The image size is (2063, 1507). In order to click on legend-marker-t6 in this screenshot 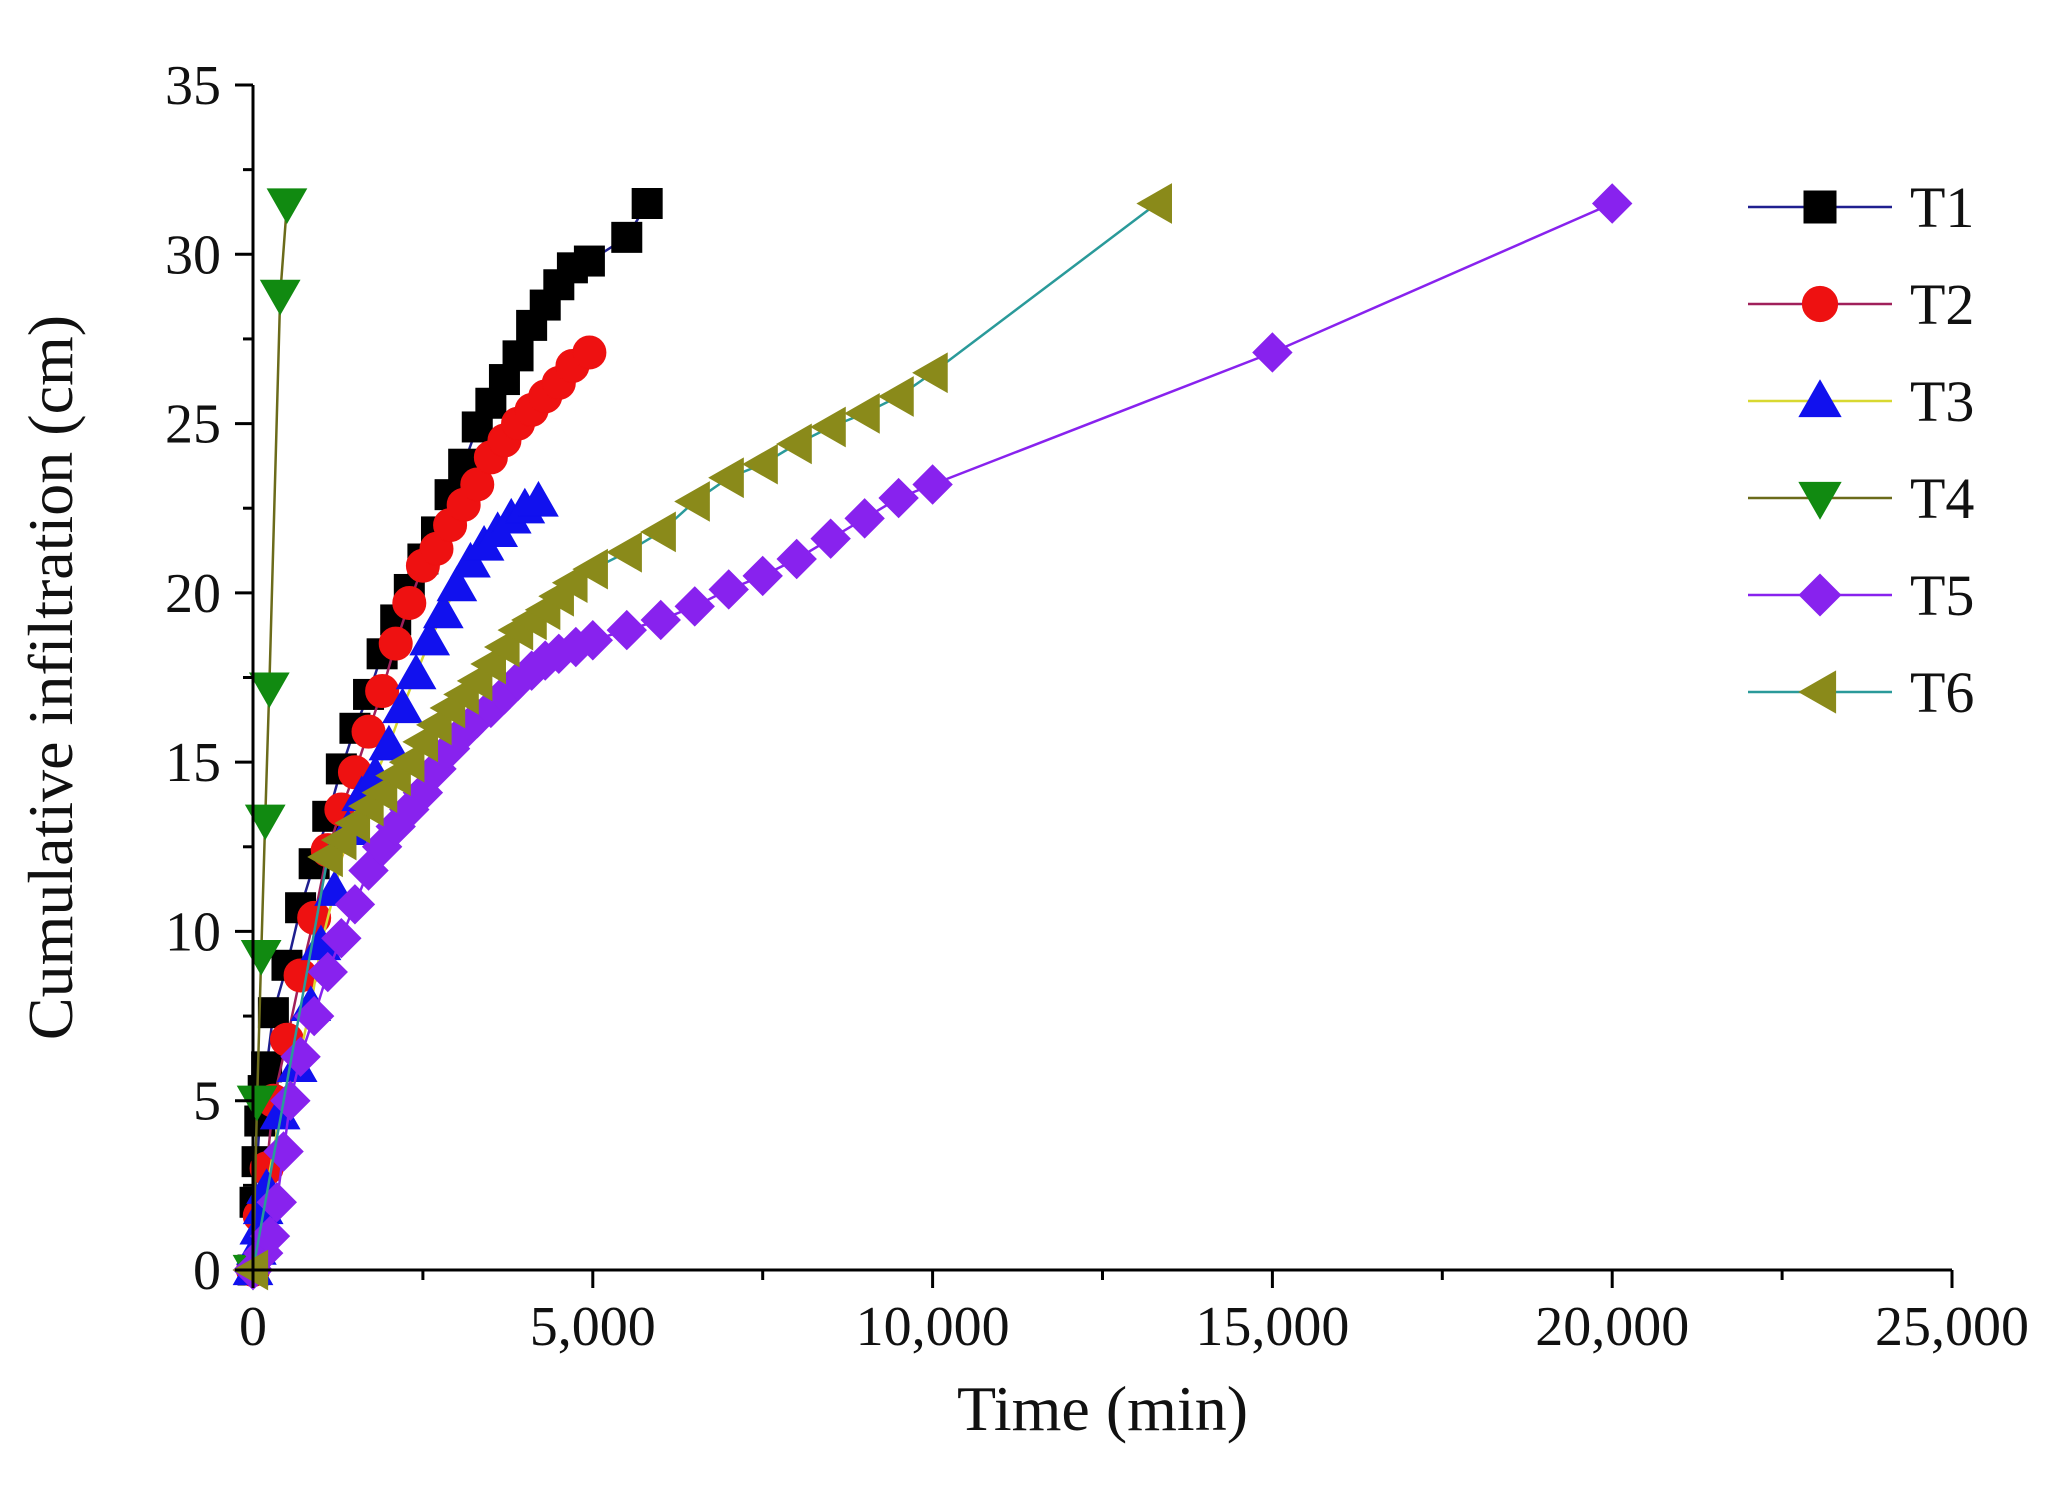, I will do `click(1817, 692)`.